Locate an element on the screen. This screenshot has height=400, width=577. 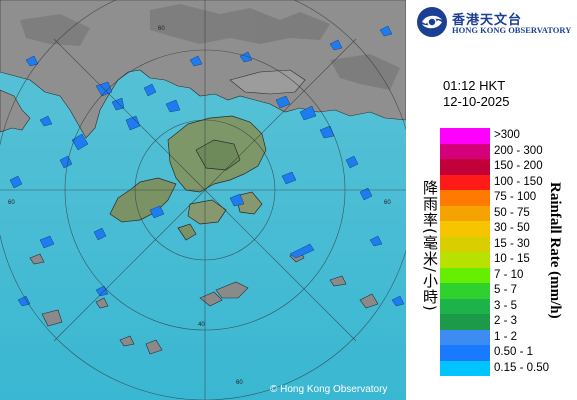
legend-label: 0.50 - 1 is located at coordinates (513, 352).